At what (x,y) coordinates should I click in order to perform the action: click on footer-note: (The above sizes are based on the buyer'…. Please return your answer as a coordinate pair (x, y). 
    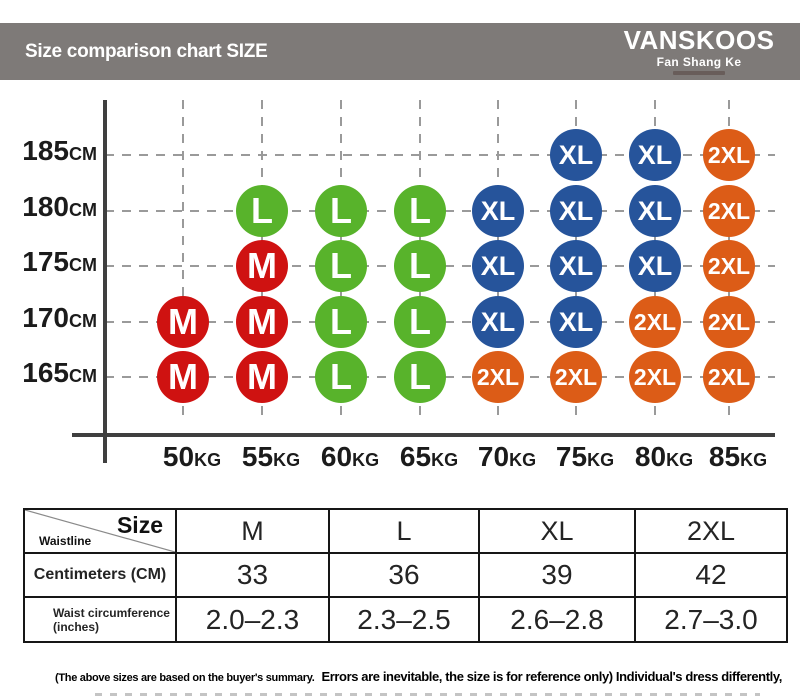
    Looking at the image, I should click on (418, 676).